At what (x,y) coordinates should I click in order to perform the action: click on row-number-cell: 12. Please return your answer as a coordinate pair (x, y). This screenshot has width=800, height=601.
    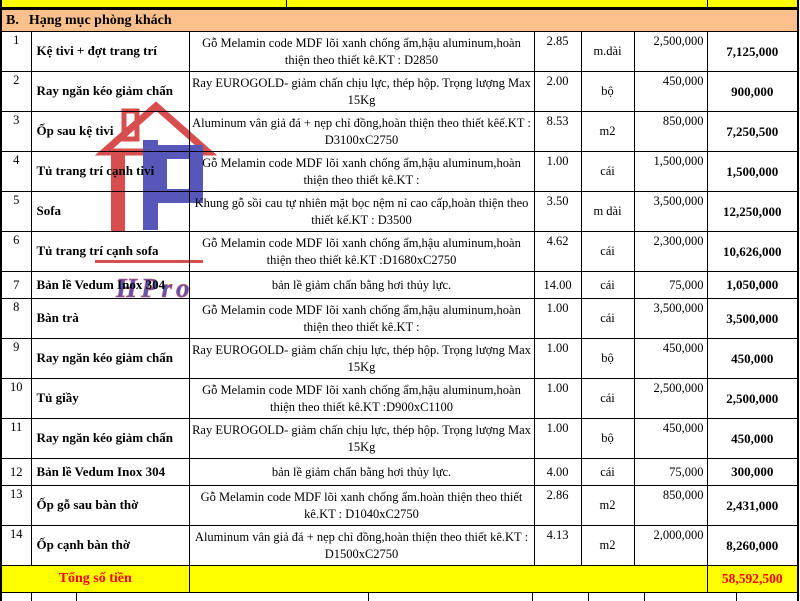
    Looking at the image, I should click on (16, 472).